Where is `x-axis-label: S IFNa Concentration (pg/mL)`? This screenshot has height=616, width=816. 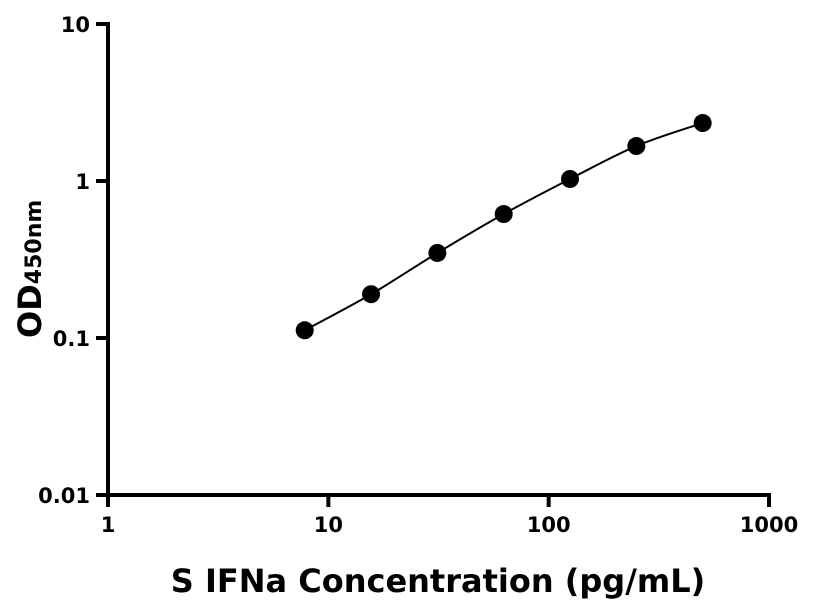
x-axis-label: S IFNa Concentration (pg/mL) is located at coordinates (438, 581).